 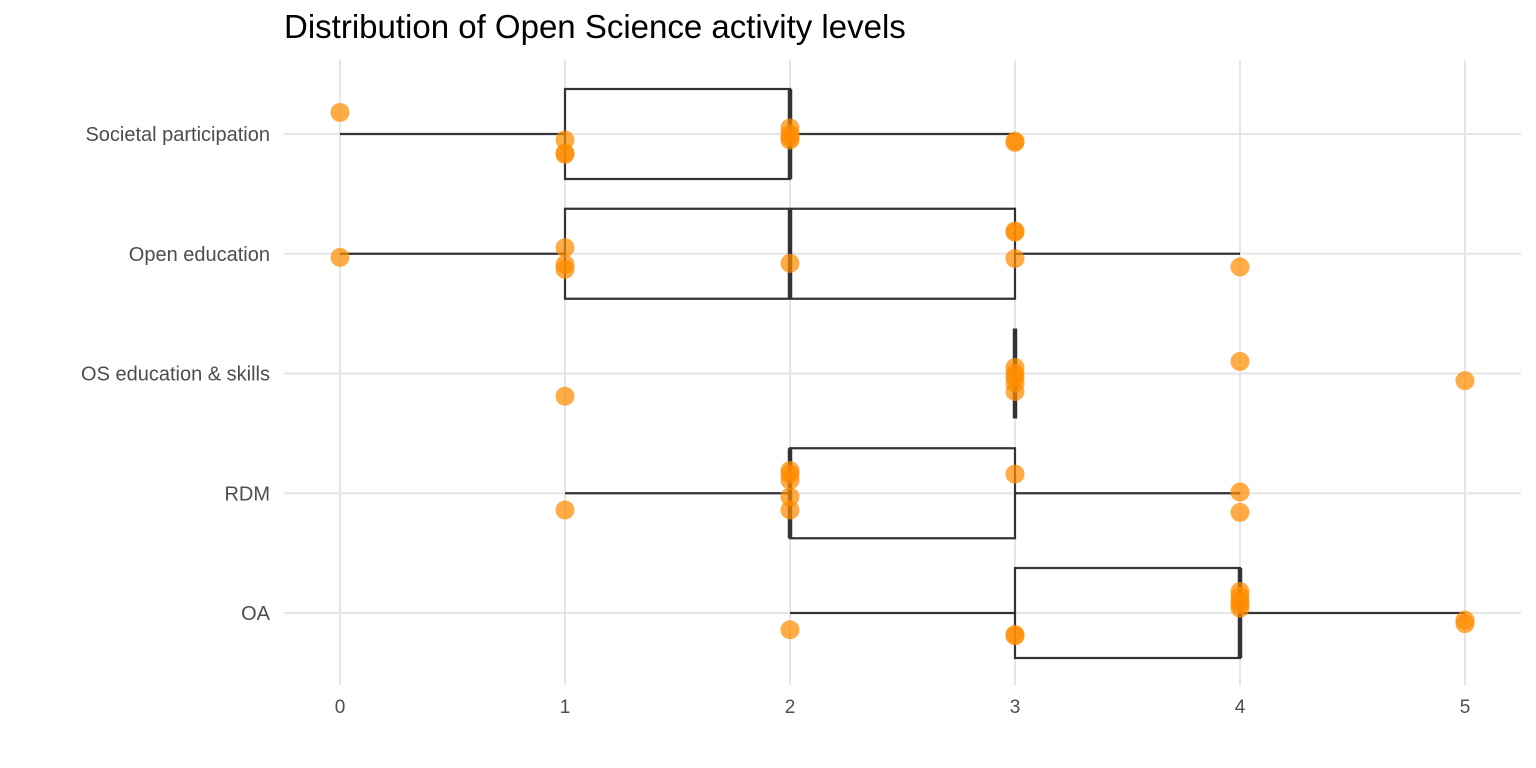 I want to click on category-label: Open education, so click(x=199, y=255).